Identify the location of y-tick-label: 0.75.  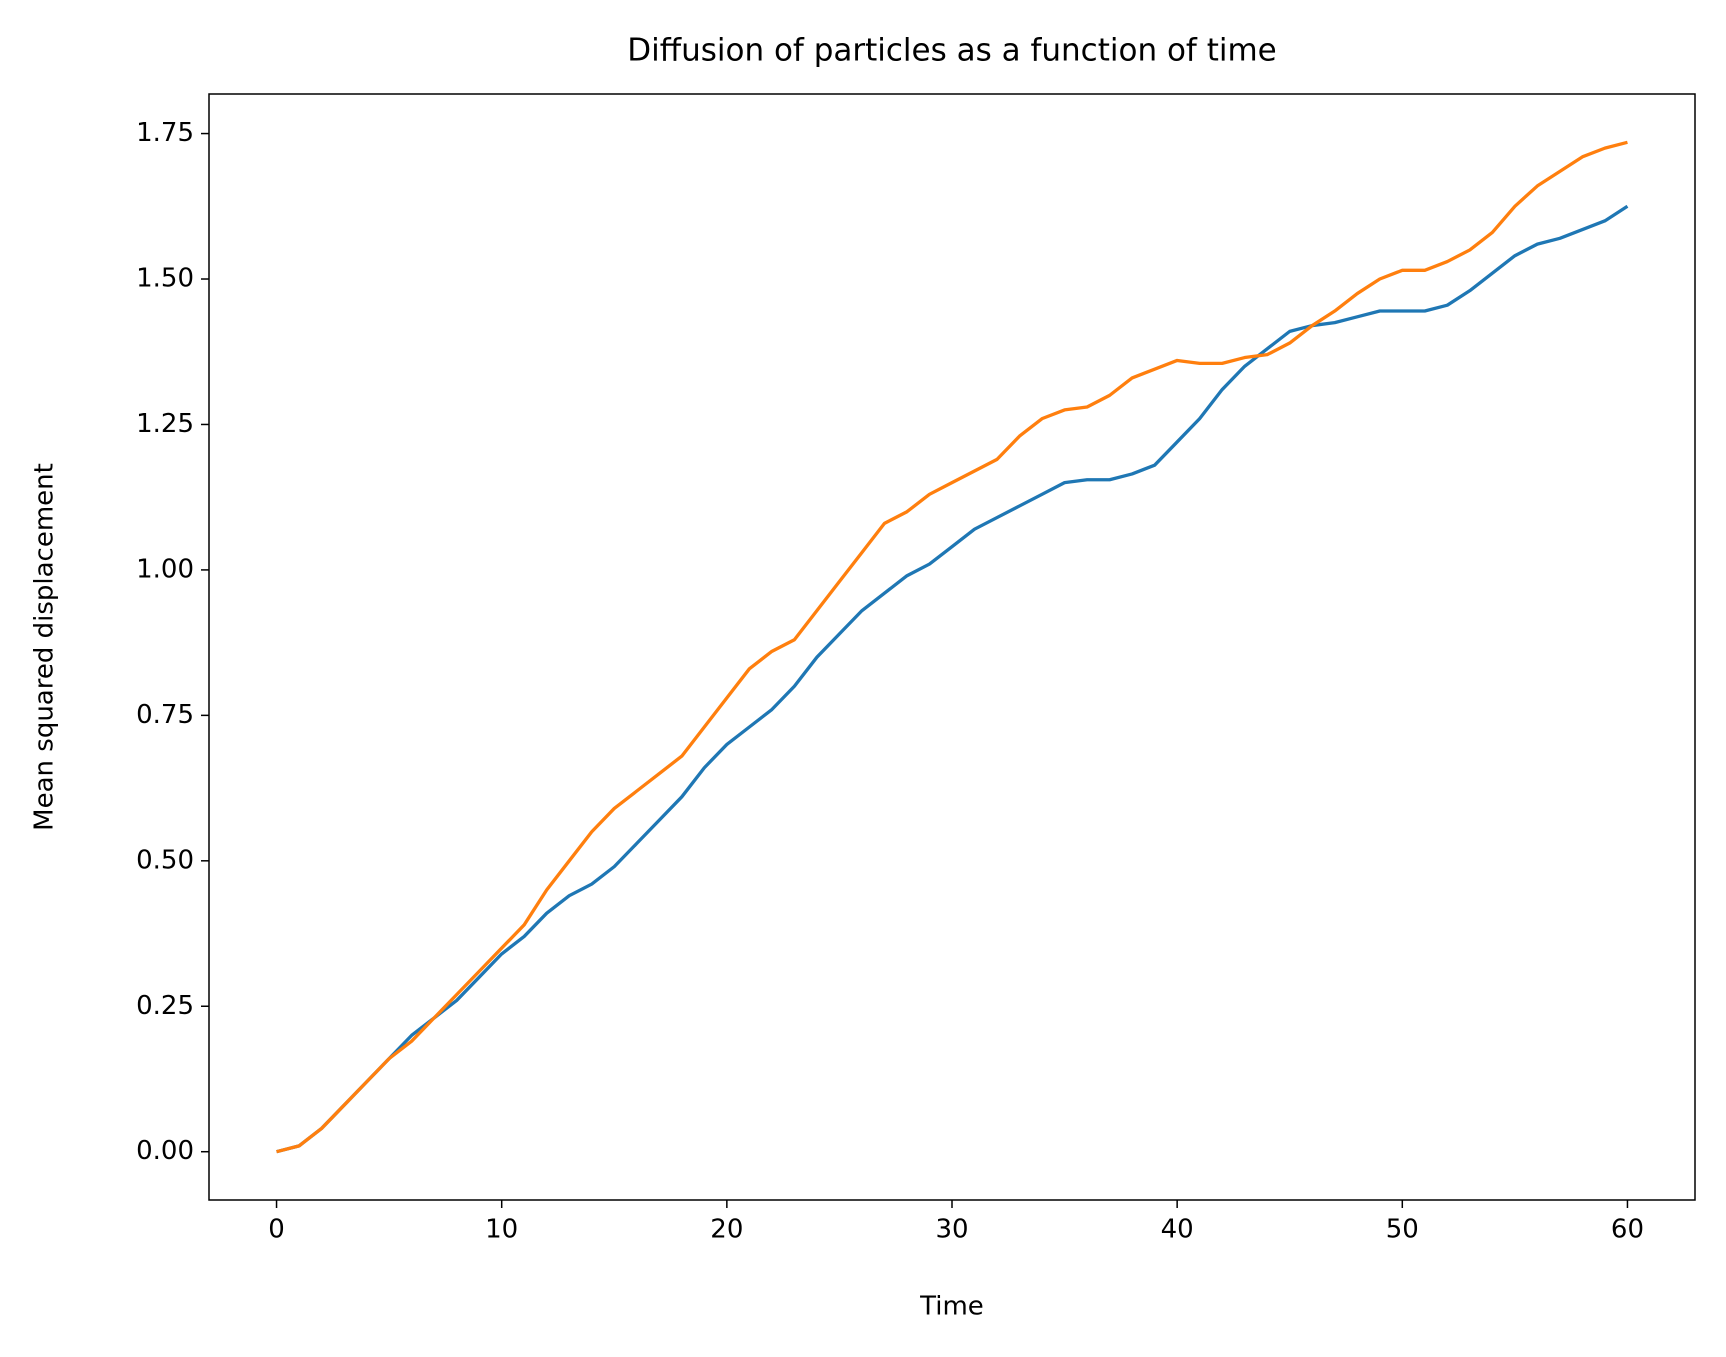
(165, 715).